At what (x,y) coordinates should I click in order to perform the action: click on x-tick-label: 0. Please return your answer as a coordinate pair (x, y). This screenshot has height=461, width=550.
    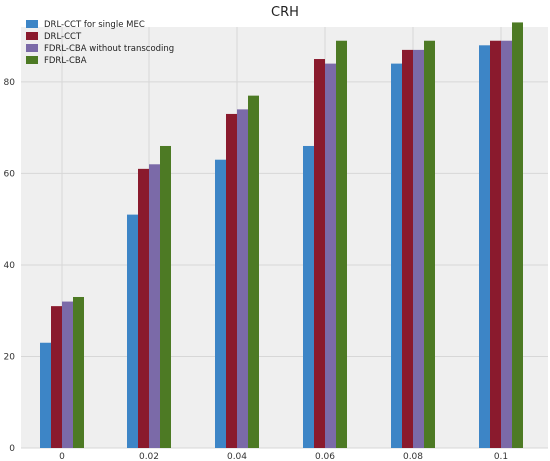
    Looking at the image, I should click on (62, 456).